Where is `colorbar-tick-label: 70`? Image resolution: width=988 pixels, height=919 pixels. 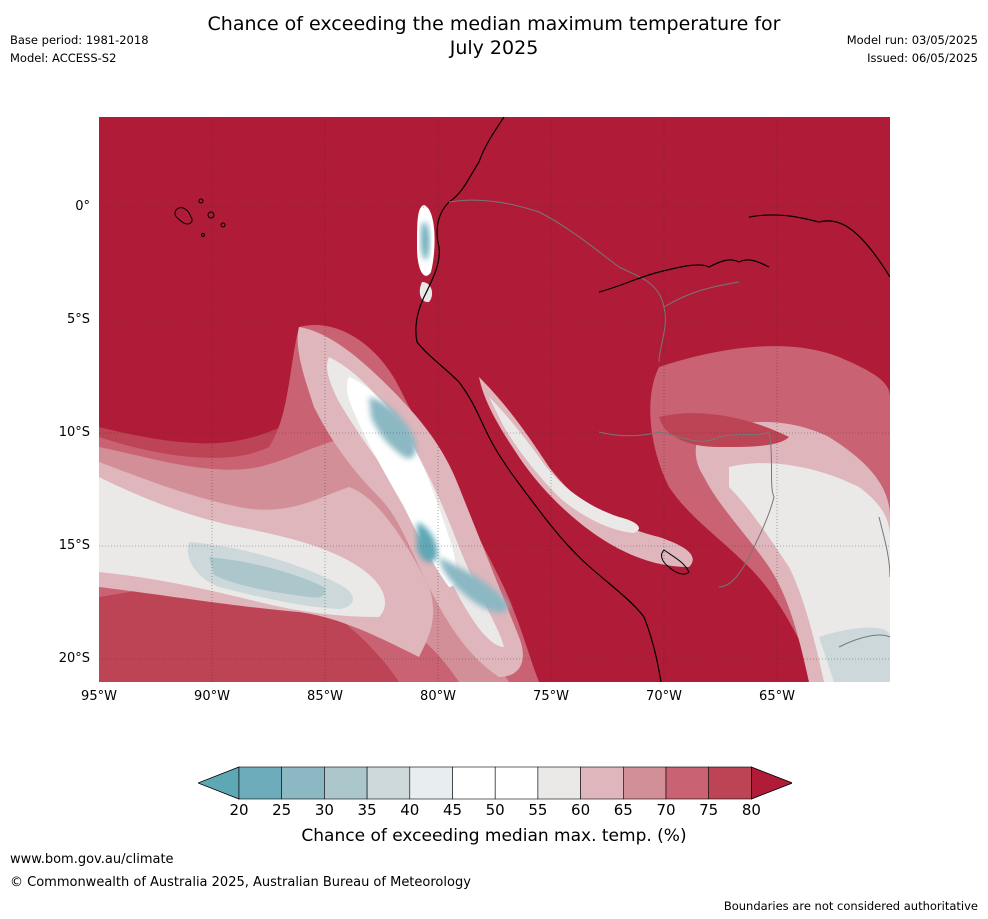 colorbar-tick-label: 70 is located at coordinates (666, 810).